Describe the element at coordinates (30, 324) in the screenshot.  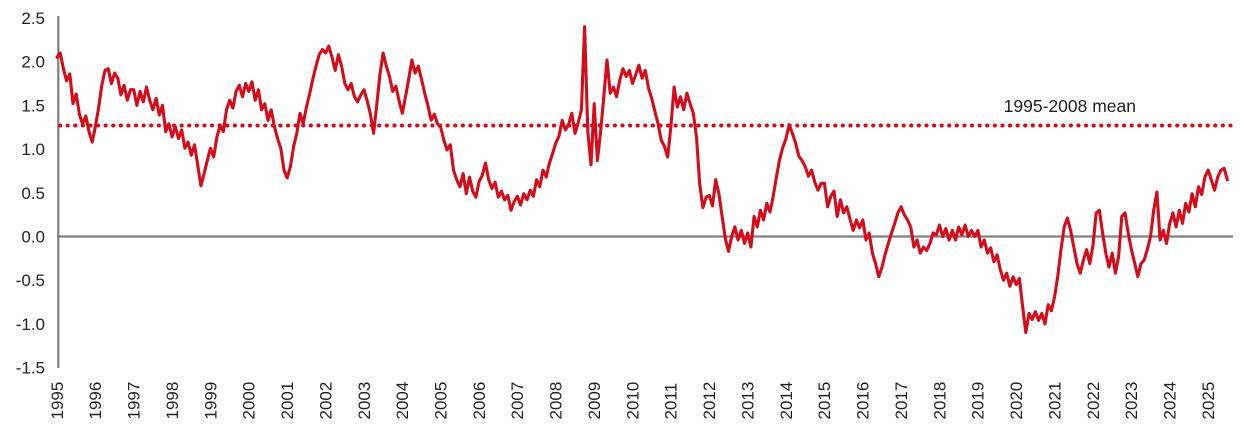
I see `y-tick-label: -1.0` at that location.